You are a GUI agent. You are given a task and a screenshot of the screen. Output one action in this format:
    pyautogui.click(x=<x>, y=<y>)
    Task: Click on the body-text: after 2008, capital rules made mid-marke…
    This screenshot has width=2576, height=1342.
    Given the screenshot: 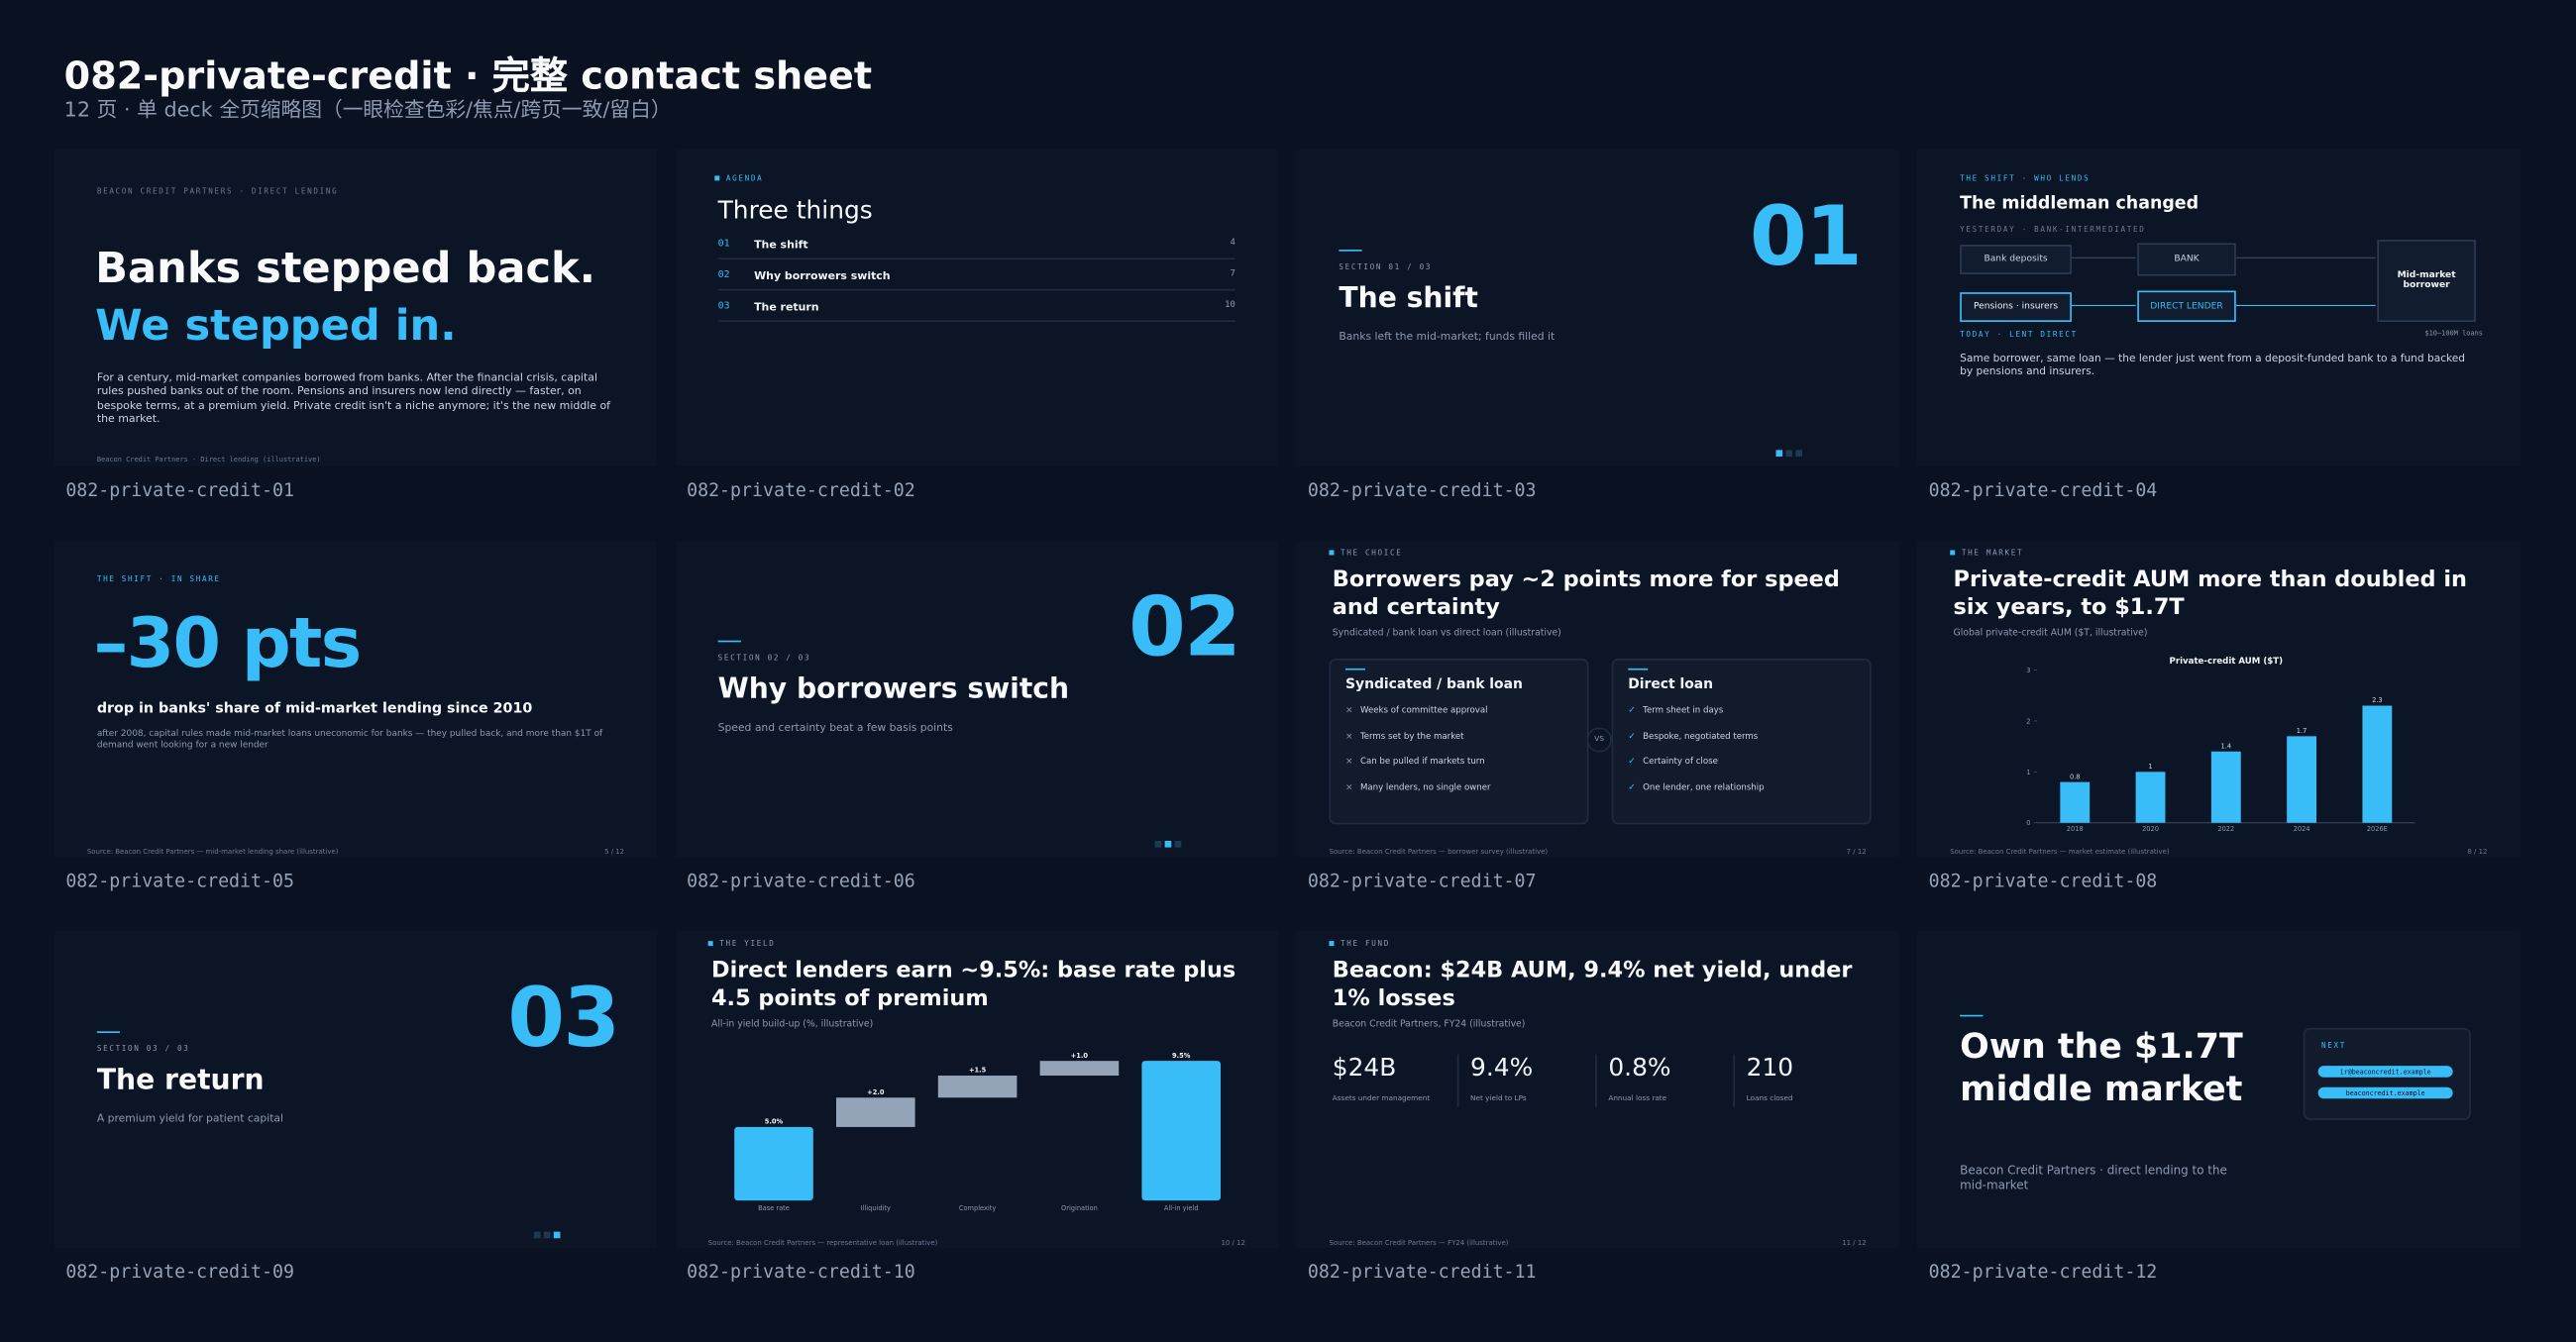 What is the action you would take?
    pyautogui.click(x=349, y=740)
    